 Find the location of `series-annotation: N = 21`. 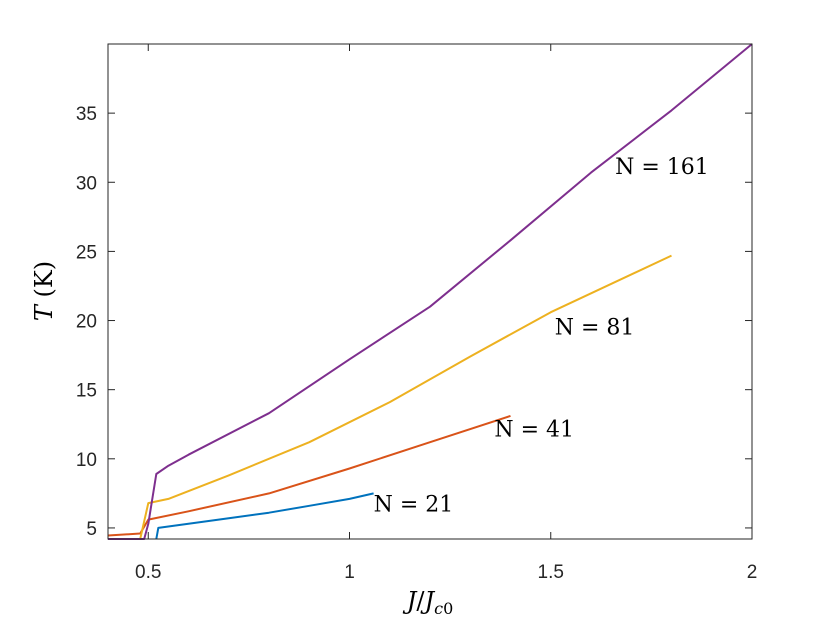

series-annotation: N = 21 is located at coordinates (414, 504).